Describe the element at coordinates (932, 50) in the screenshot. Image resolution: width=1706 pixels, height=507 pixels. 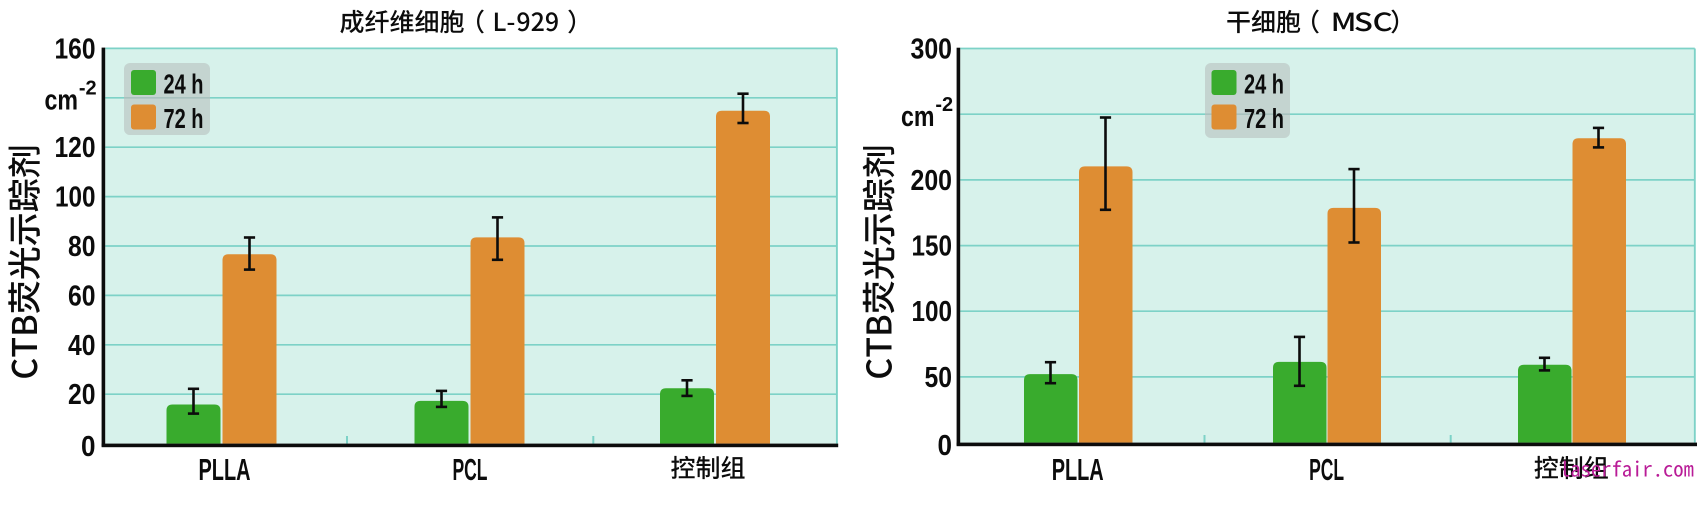
I see `svg-text: 300` at that location.